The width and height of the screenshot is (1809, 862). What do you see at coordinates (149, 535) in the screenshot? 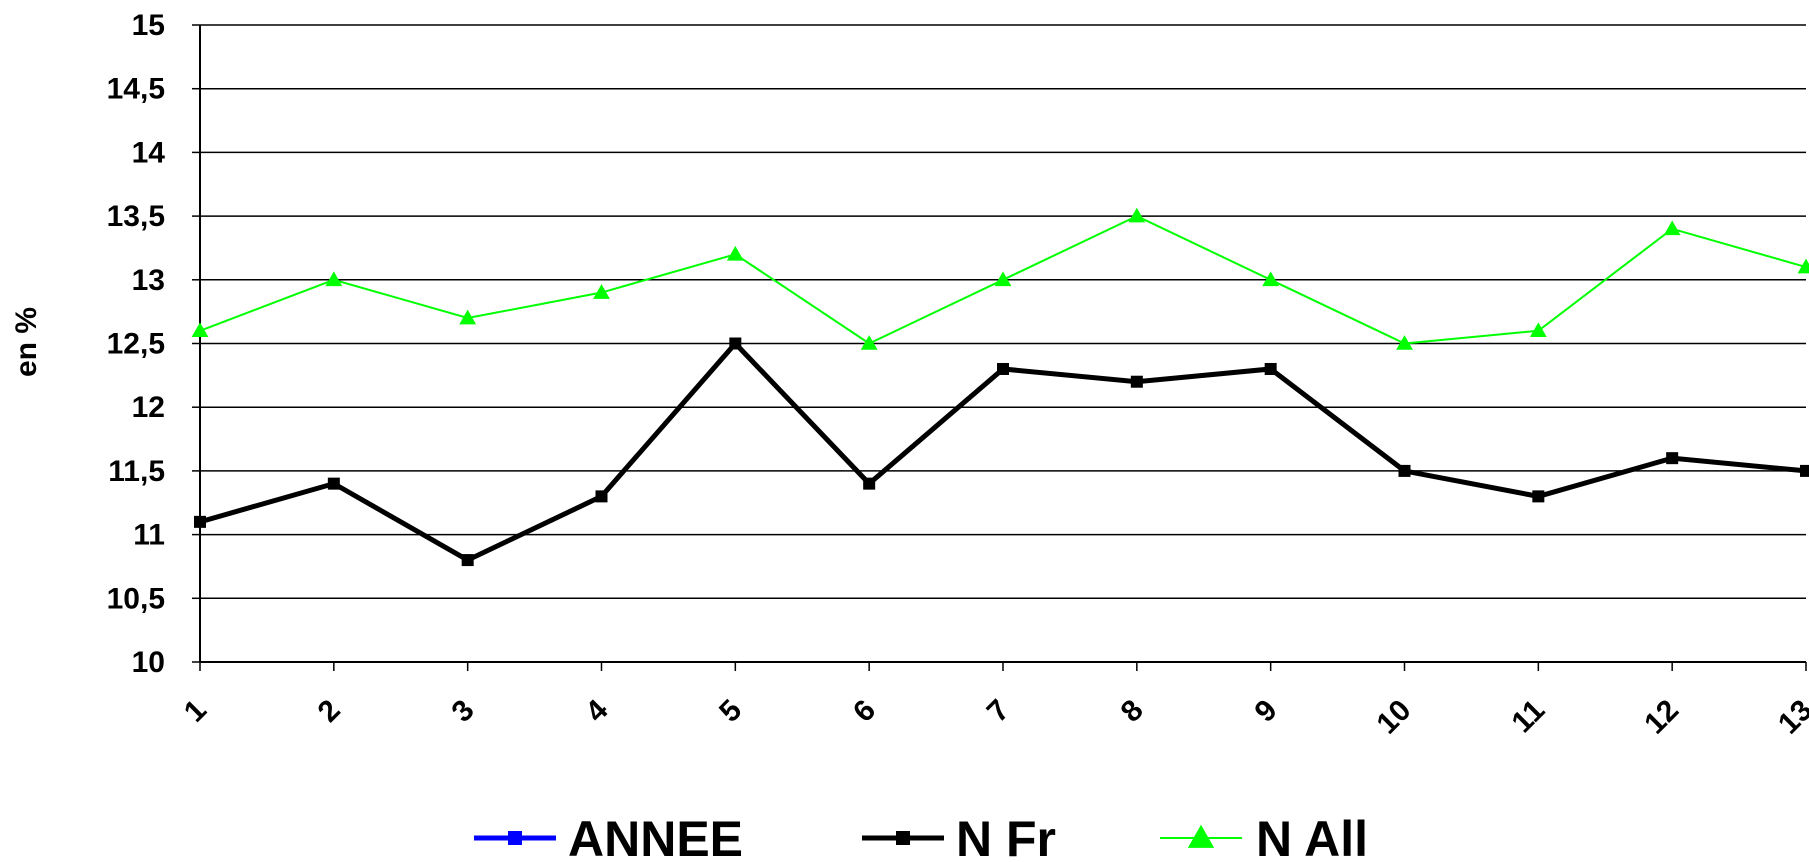
I see `y-tick-label: 11` at bounding box center [149, 535].